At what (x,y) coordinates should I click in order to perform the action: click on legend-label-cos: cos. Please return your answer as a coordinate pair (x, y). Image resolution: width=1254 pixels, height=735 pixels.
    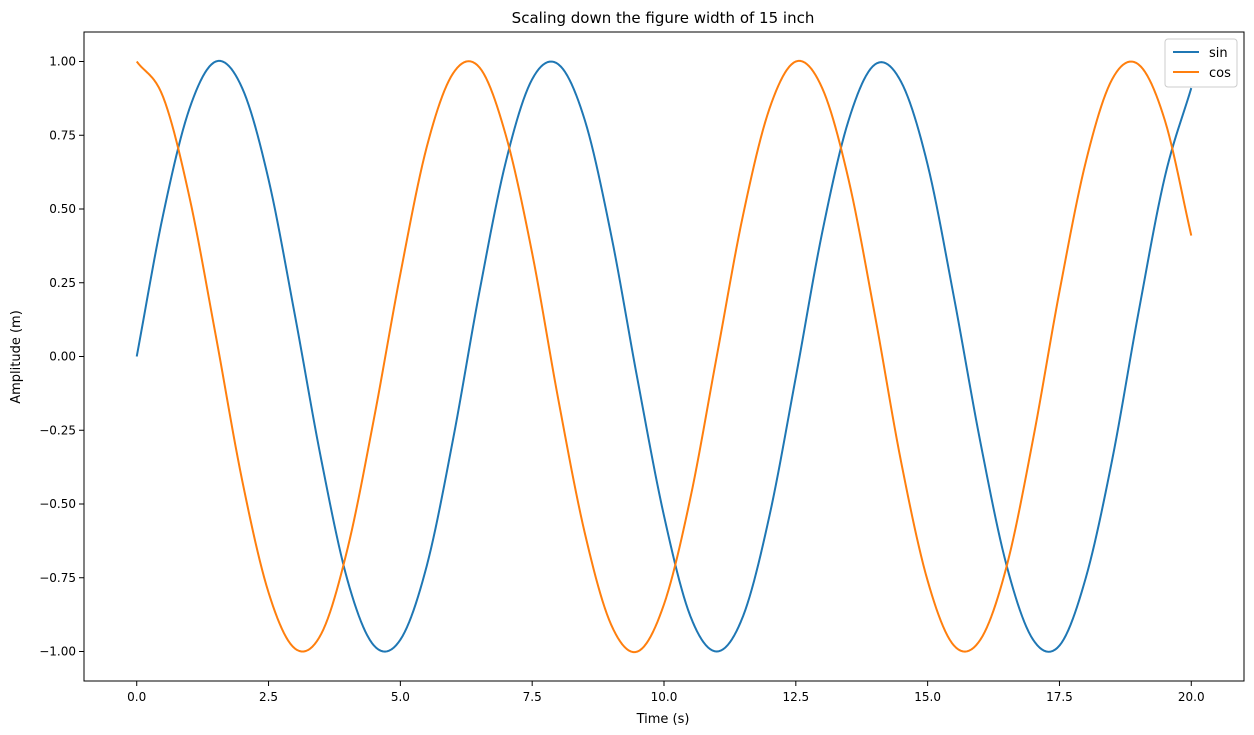
    Looking at the image, I should click on (1220, 73).